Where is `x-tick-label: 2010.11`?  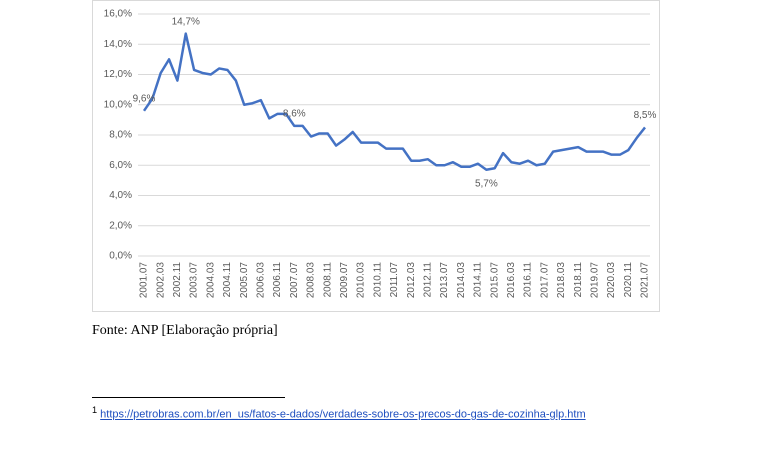 x-tick-label: 2010.11 is located at coordinates (377, 280).